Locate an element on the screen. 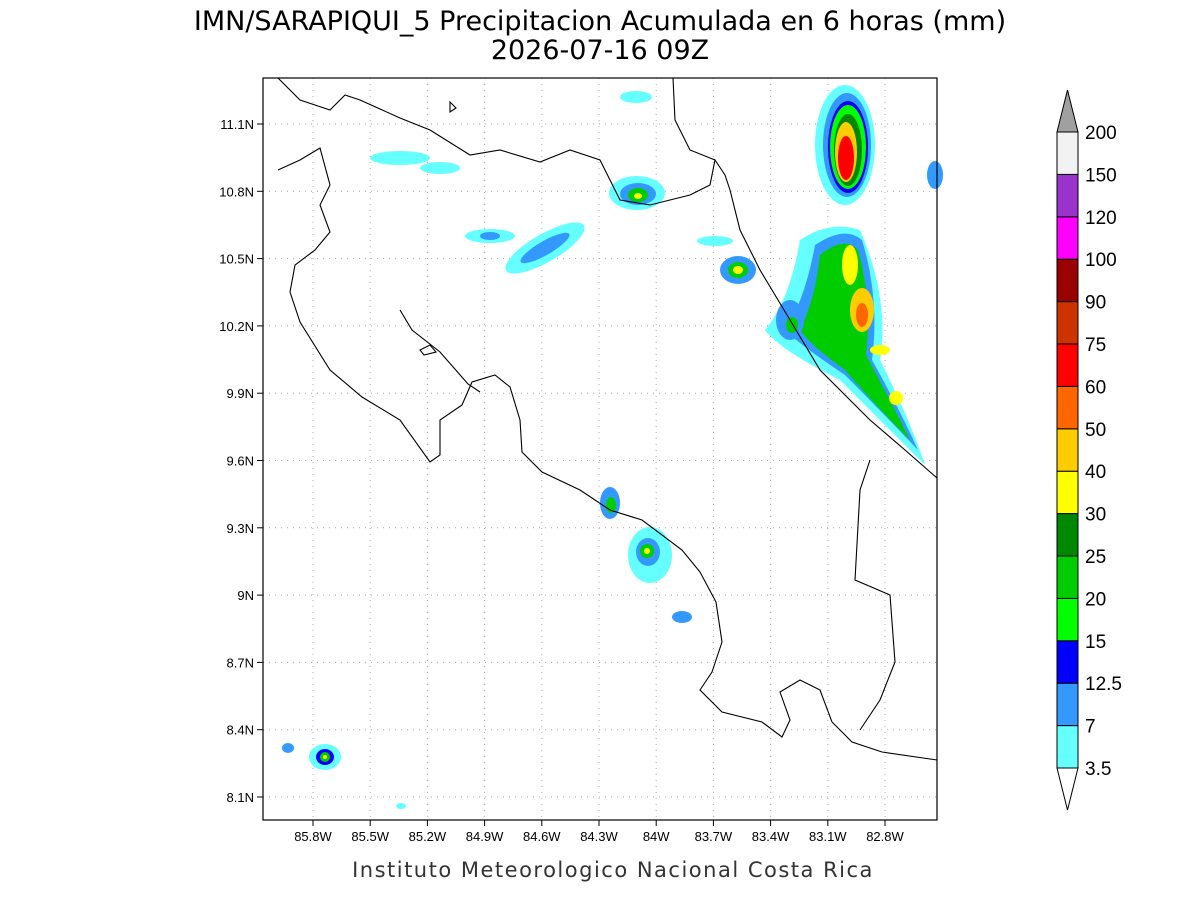 Image resolution: width=1200 pixels, height=900 pixels. y-tick-label: 11.1N is located at coordinates (237, 124).